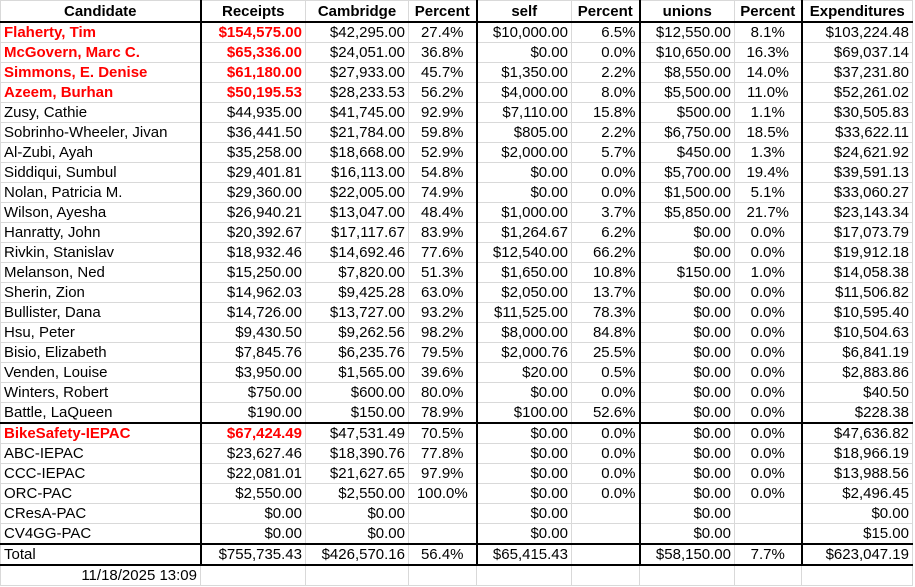 This screenshot has height=587, width=915. What do you see at coordinates (100, 534) in the screenshot?
I see `candidate-name-cell: CV4GG-PAC` at bounding box center [100, 534].